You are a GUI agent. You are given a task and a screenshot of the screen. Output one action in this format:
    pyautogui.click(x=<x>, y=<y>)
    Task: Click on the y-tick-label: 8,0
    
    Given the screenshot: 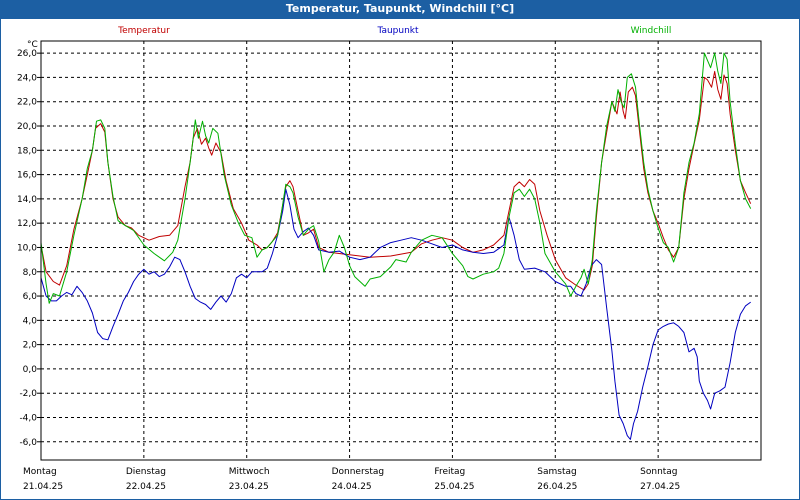 What is the action you would take?
    pyautogui.click(x=30, y=273)
    